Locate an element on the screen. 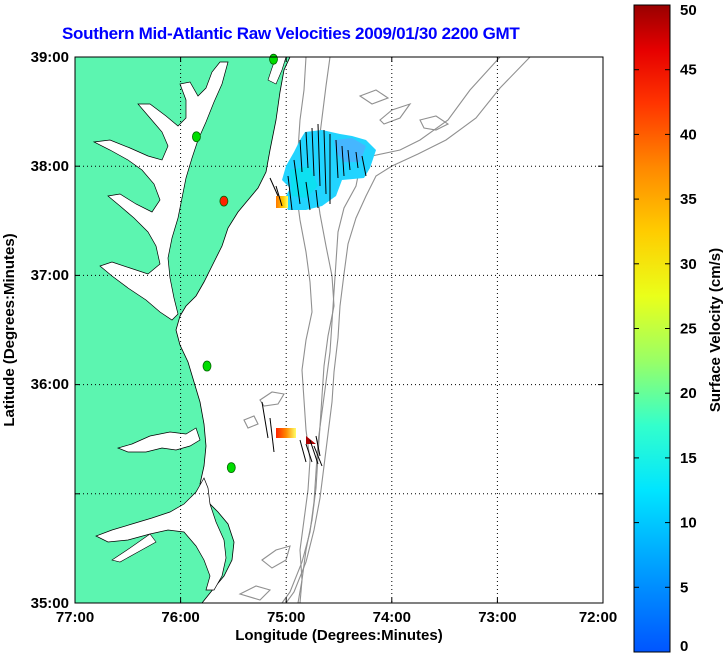 This screenshot has height=659, width=724. colorbar-tick-label: 0 is located at coordinates (684, 646).